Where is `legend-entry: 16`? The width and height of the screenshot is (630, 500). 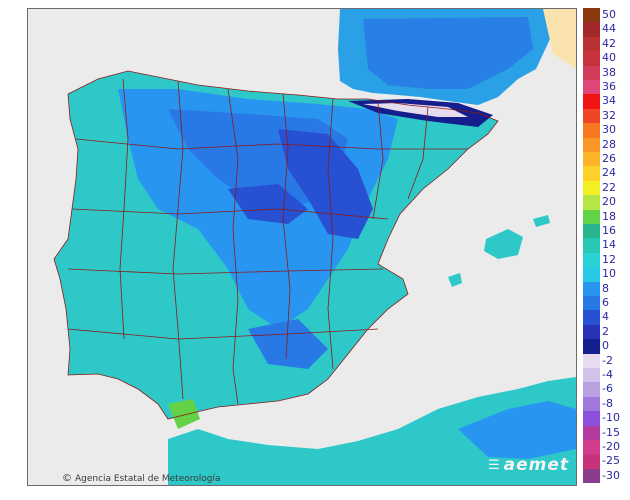 legend-entry: 16 is located at coordinates (606, 231).